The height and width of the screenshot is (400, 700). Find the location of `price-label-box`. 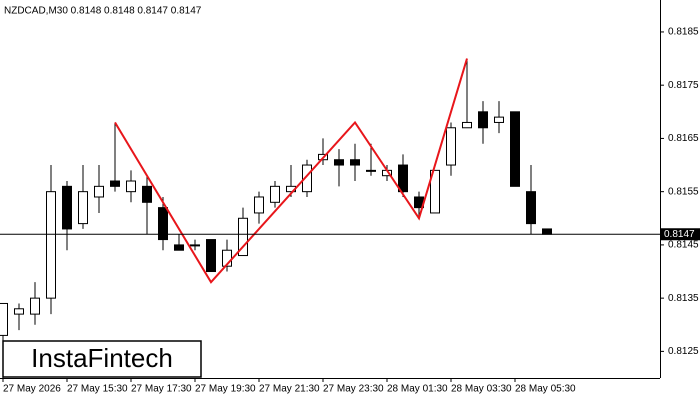

price-label-box is located at coordinates (680, 234).